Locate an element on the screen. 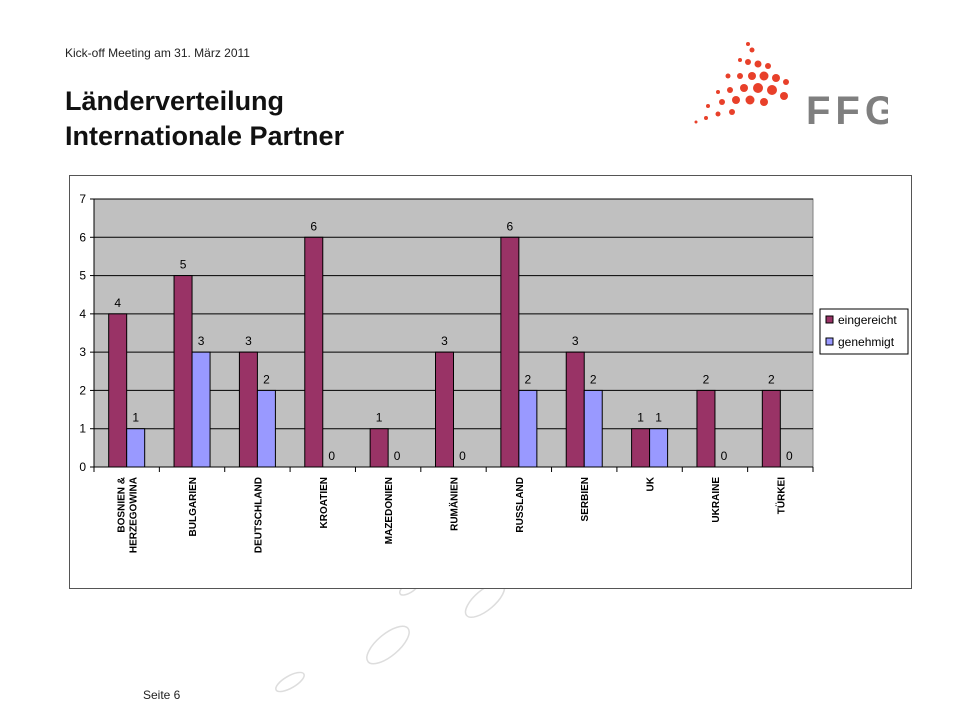  y-tick-label: 4 is located at coordinates (82, 314).